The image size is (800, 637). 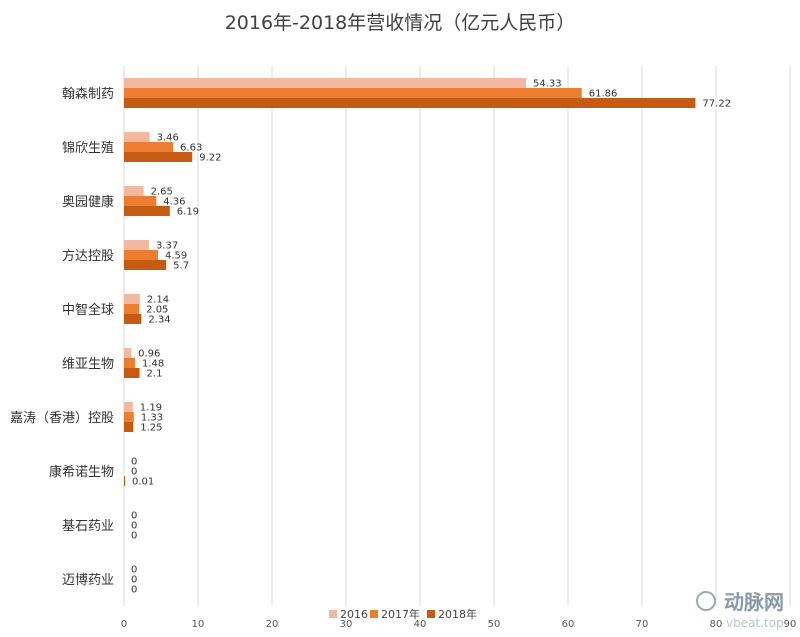 I want to click on data-label: 0.01, so click(x=143, y=482).